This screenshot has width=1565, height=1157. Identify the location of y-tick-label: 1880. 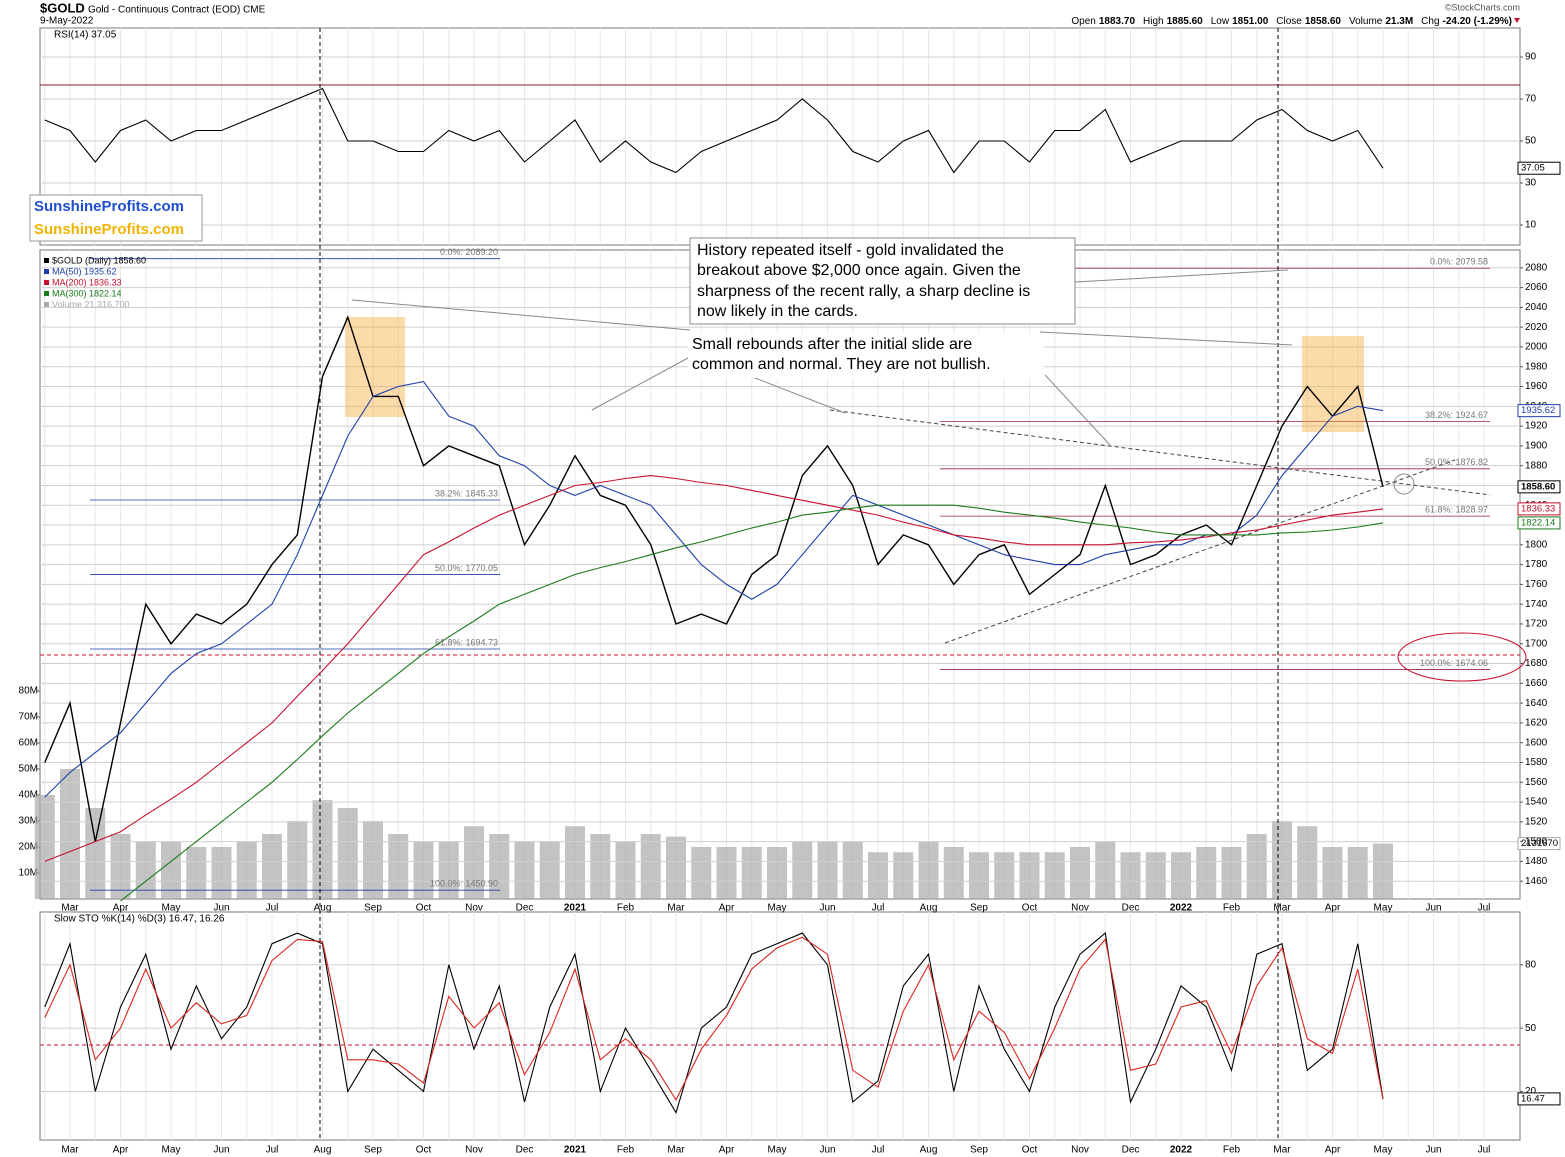
(1536, 465).